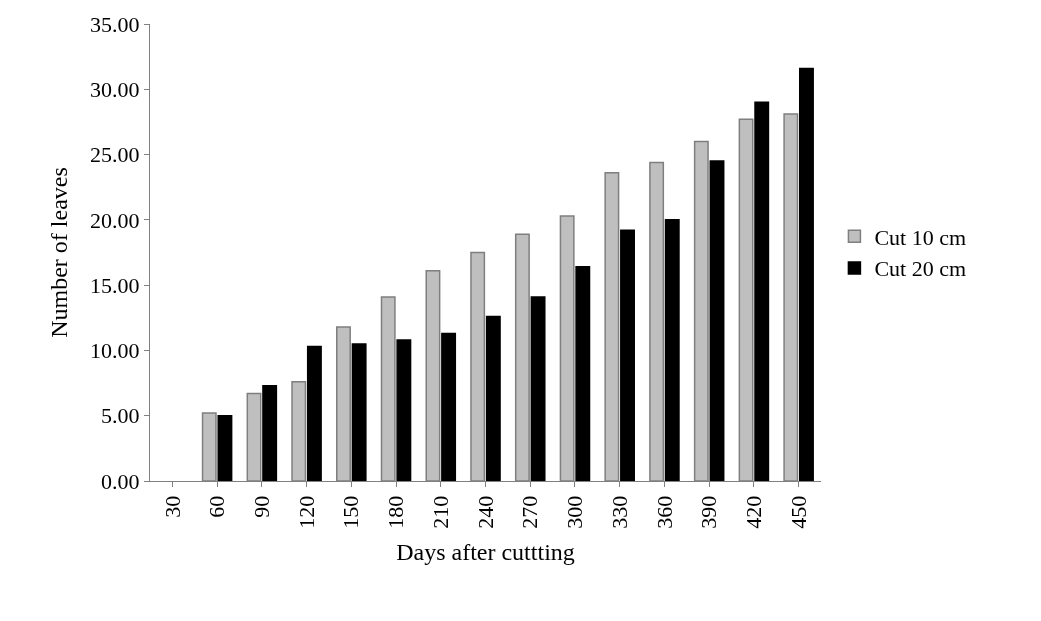 The height and width of the screenshot is (621, 1041). I want to click on x-tick-label: 90, so click(261, 506).